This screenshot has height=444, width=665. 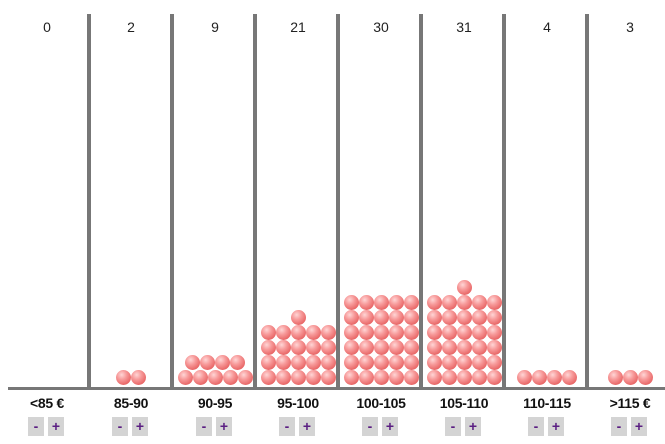 What do you see at coordinates (47, 27) in the screenshot?
I see `bin-count: 0` at bounding box center [47, 27].